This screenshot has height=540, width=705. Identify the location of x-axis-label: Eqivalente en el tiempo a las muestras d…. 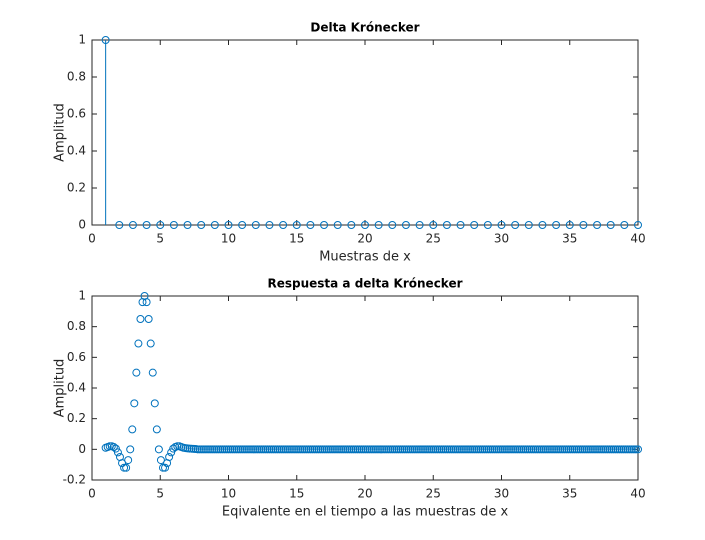
(365, 512).